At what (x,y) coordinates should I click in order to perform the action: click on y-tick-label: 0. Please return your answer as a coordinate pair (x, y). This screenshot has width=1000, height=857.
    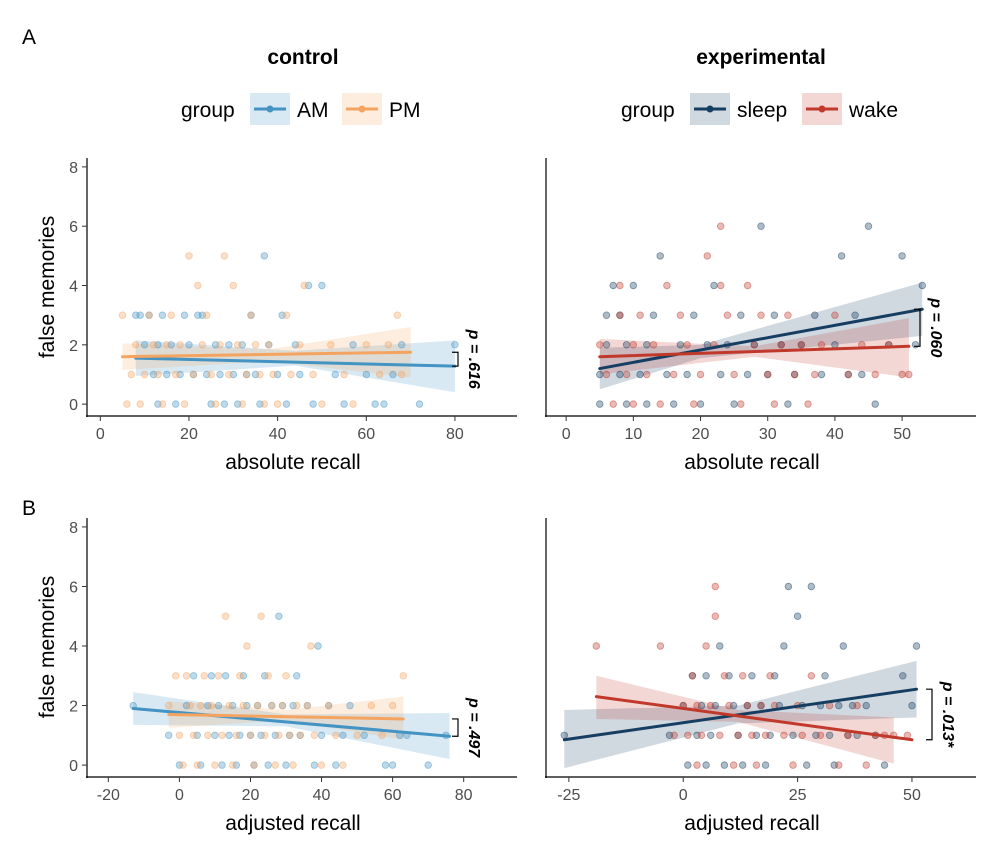
    Looking at the image, I should click on (73, 766).